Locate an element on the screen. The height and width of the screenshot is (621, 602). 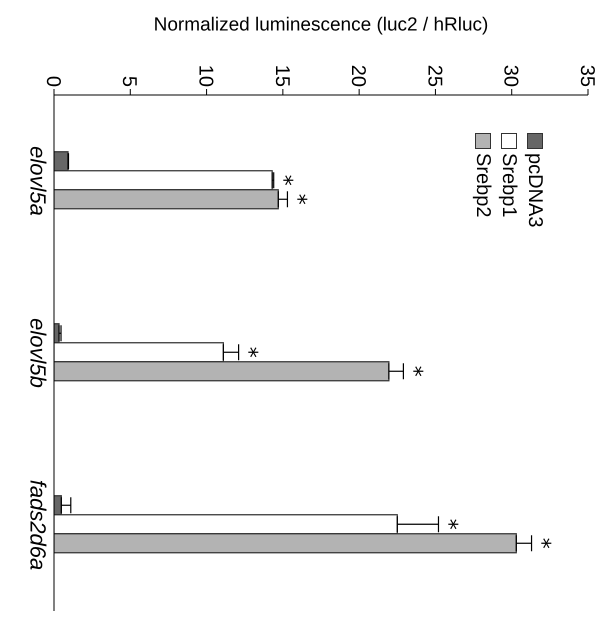
x-tick-label: 35 is located at coordinates (587, 75).